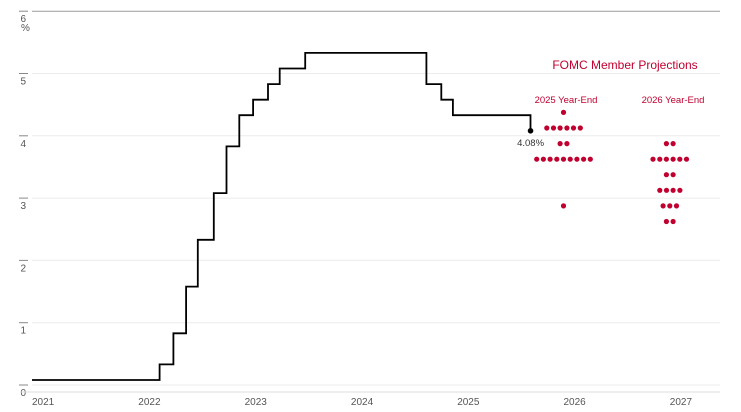 This screenshot has height=412, width=741. I want to click on rate-end-label: 4.08%, so click(530, 143).